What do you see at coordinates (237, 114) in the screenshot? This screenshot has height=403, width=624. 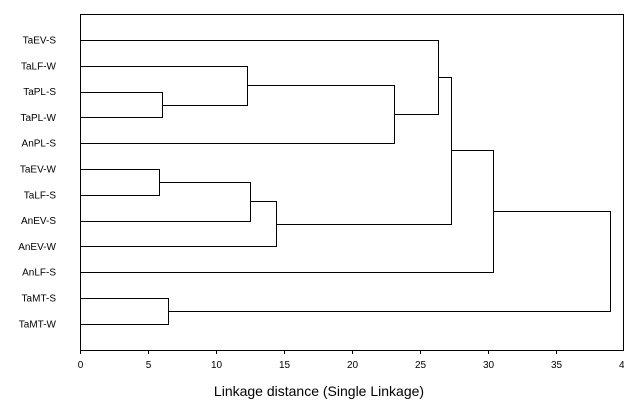 I see `merge-link-C7` at bounding box center [237, 114].